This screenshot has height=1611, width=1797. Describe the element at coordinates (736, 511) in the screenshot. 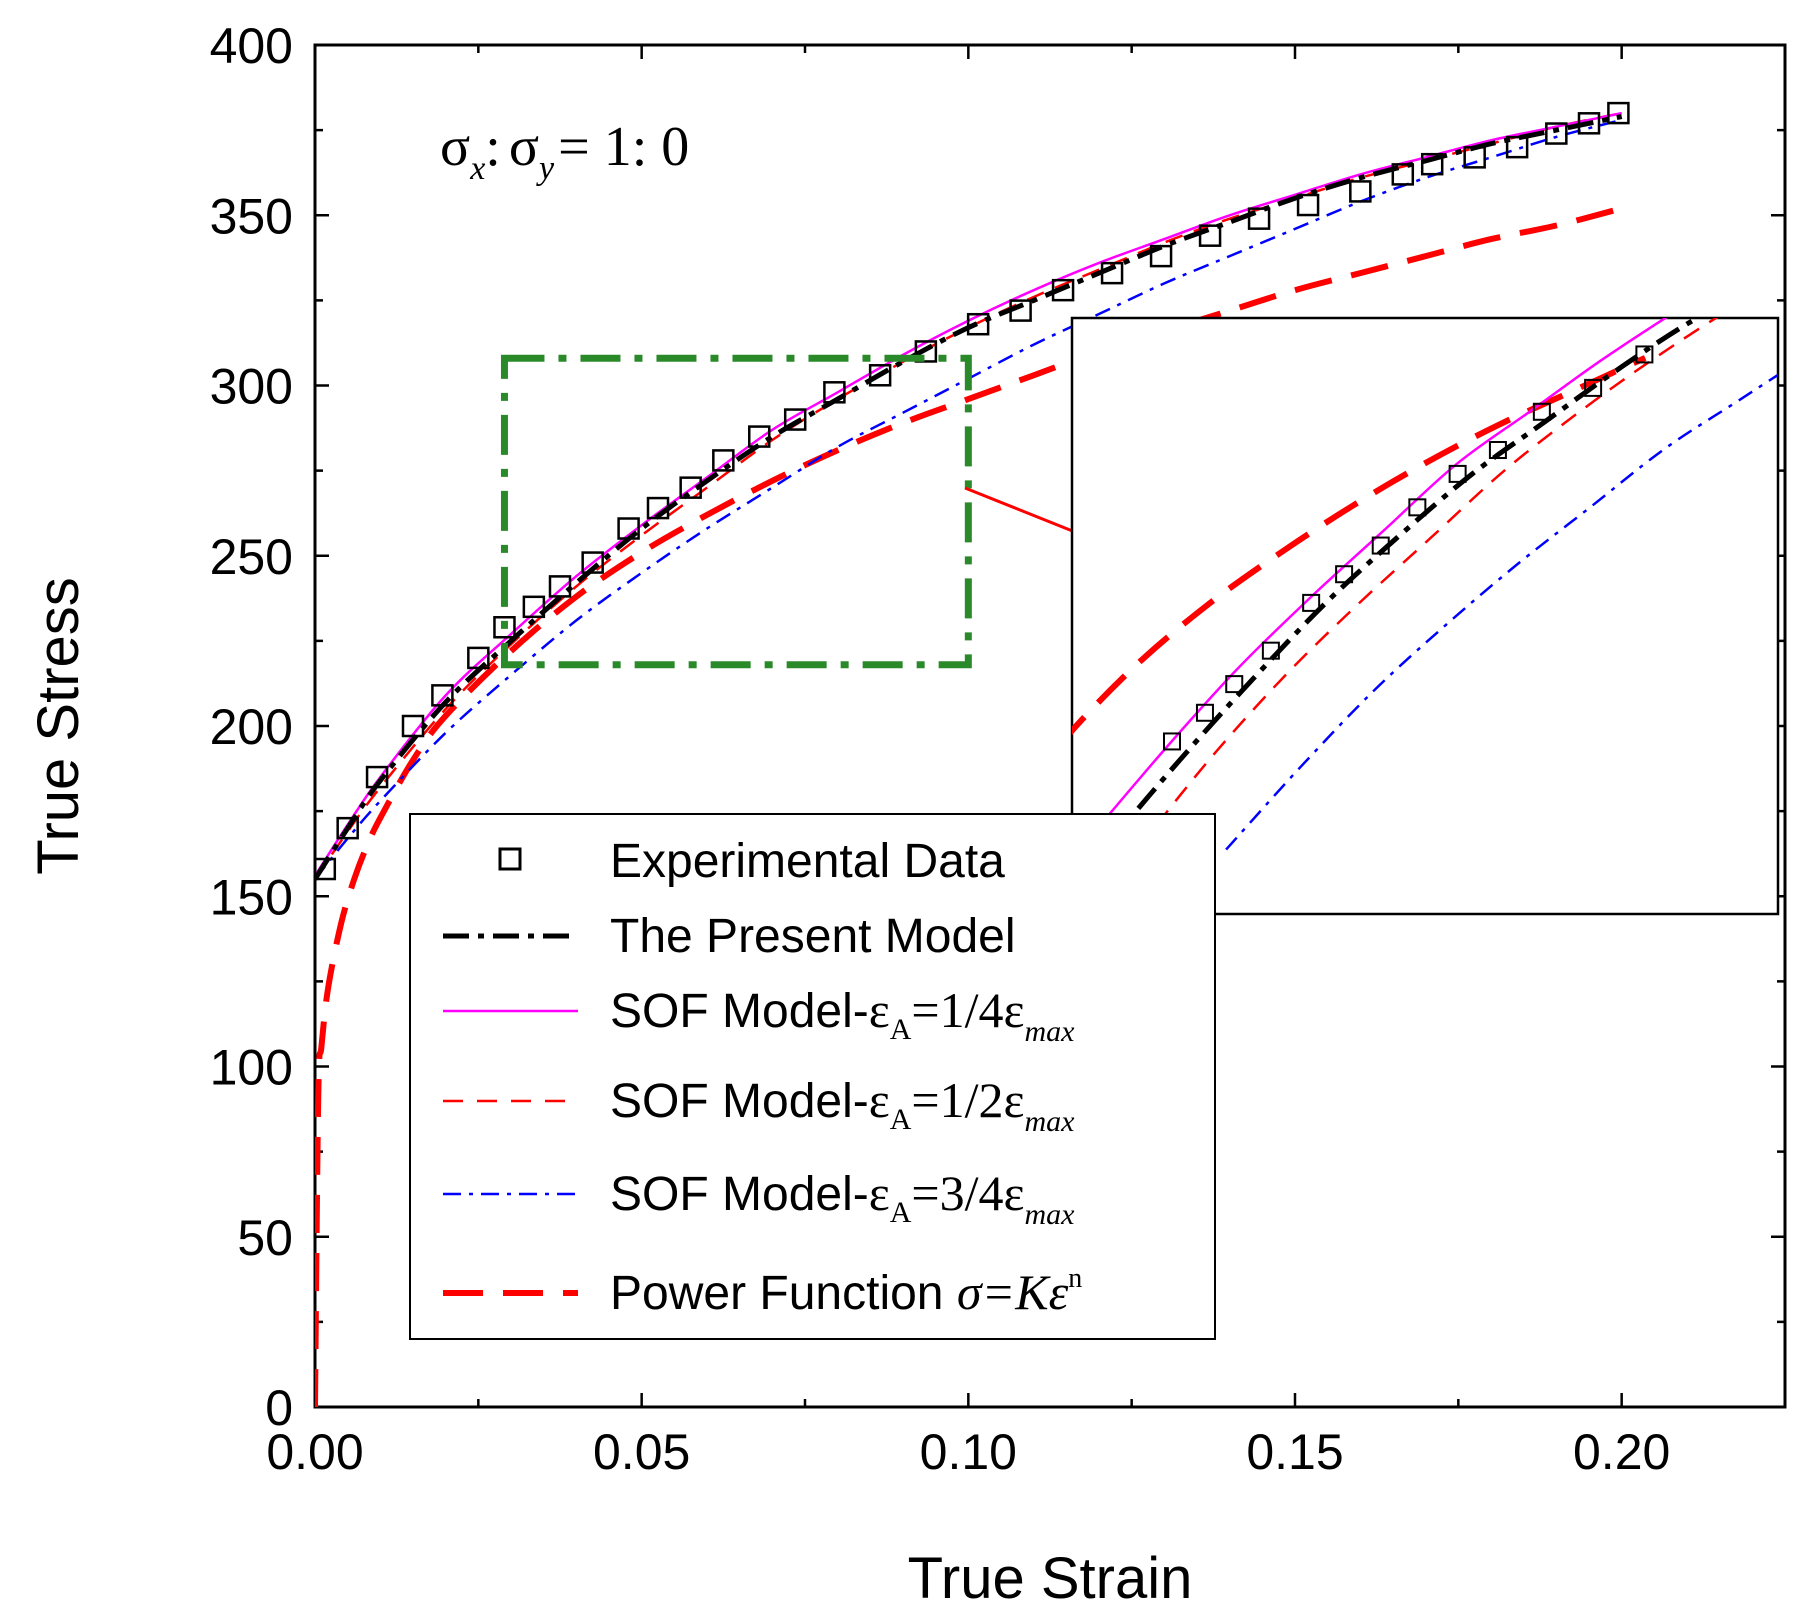

I see `zoom-region-box` at that location.